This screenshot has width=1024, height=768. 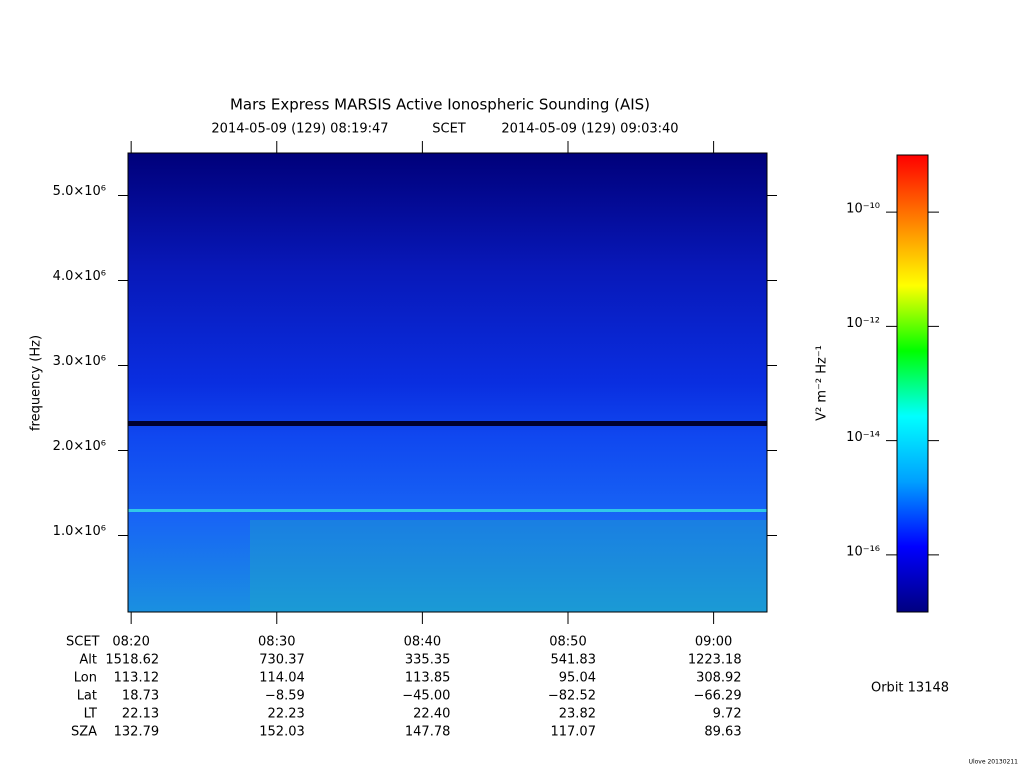 What do you see at coordinates (573, 660) in the screenshot?
I see `ephemeris-value: 541.83` at bounding box center [573, 660].